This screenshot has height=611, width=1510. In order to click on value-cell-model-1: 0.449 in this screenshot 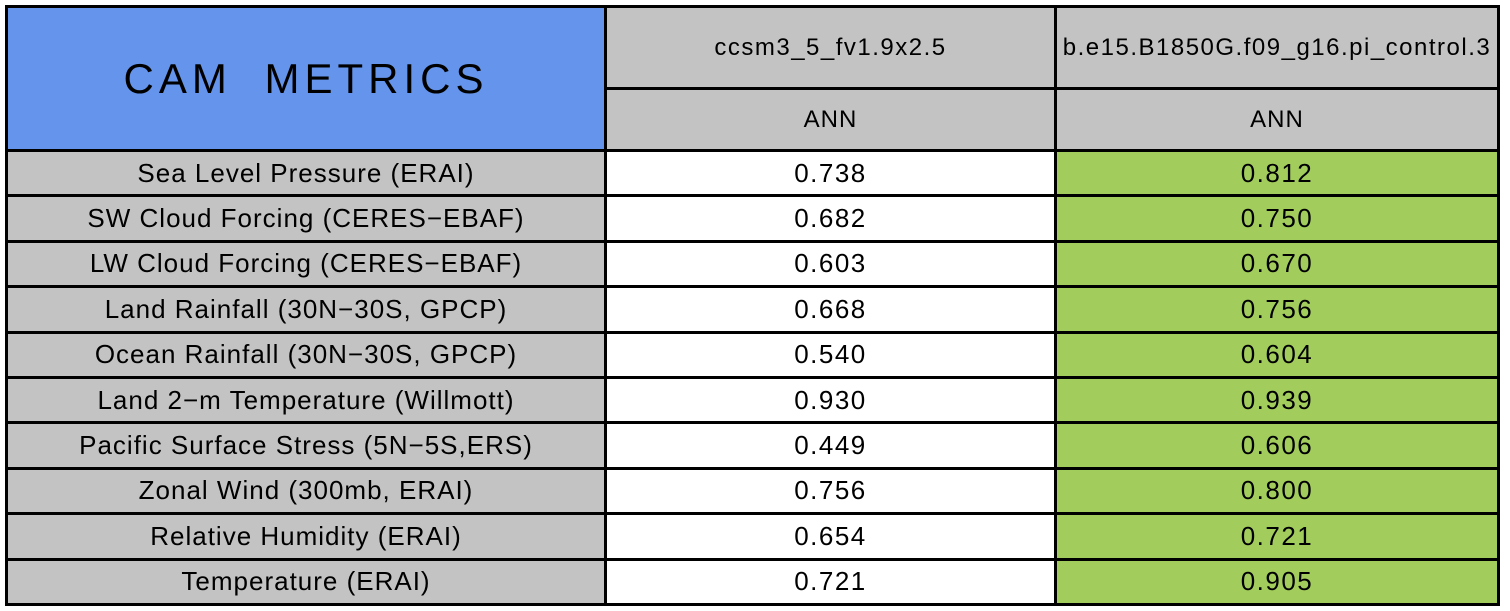, I will do `click(830, 445)`.